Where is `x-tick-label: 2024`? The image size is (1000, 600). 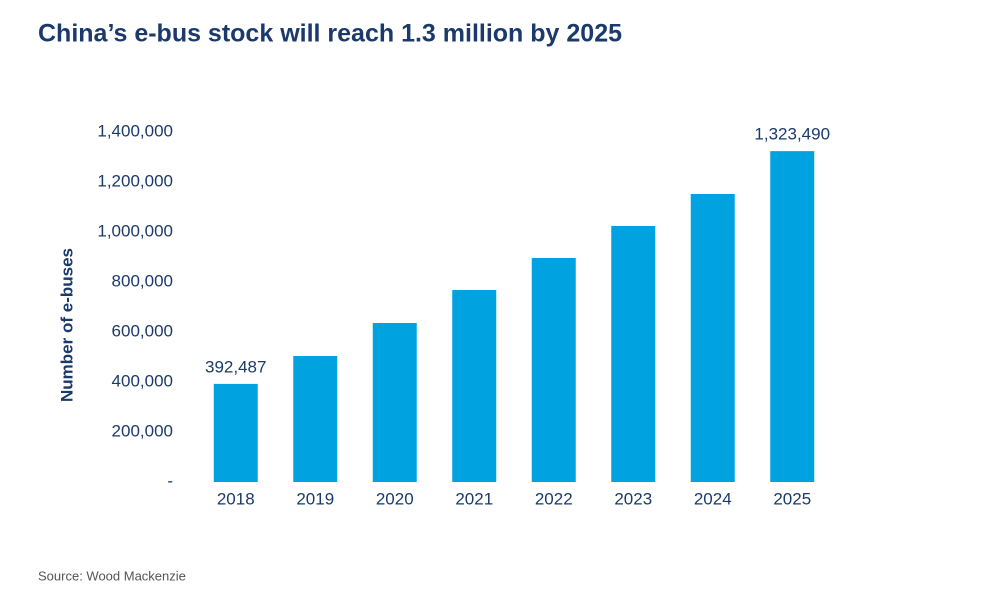 x-tick-label: 2024 is located at coordinates (713, 498).